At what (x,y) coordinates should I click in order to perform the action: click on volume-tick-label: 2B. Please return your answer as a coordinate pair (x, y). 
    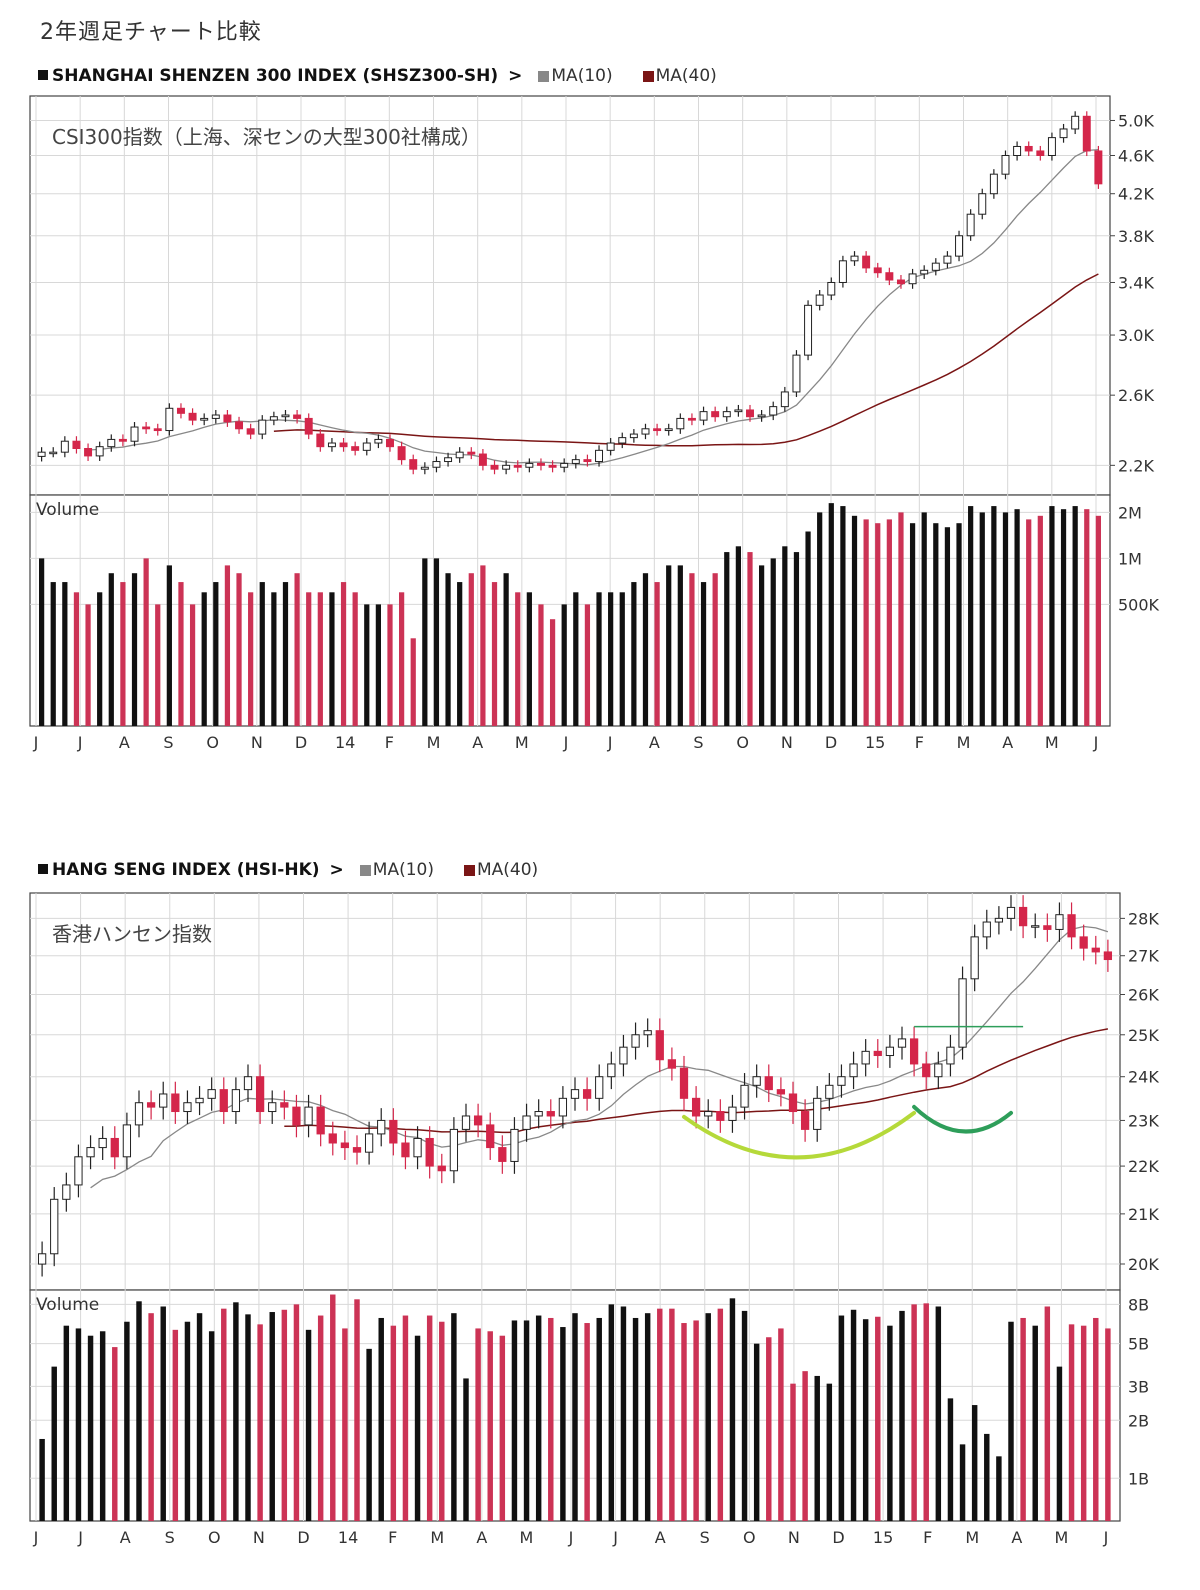
    Looking at the image, I should click on (1138, 1420).